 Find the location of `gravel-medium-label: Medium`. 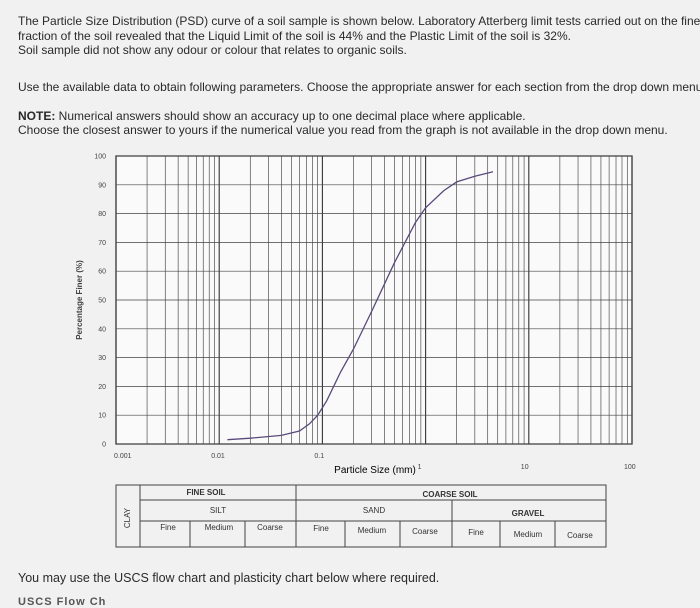

gravel-medium-label: Medium is located at coordinates (528, 534).